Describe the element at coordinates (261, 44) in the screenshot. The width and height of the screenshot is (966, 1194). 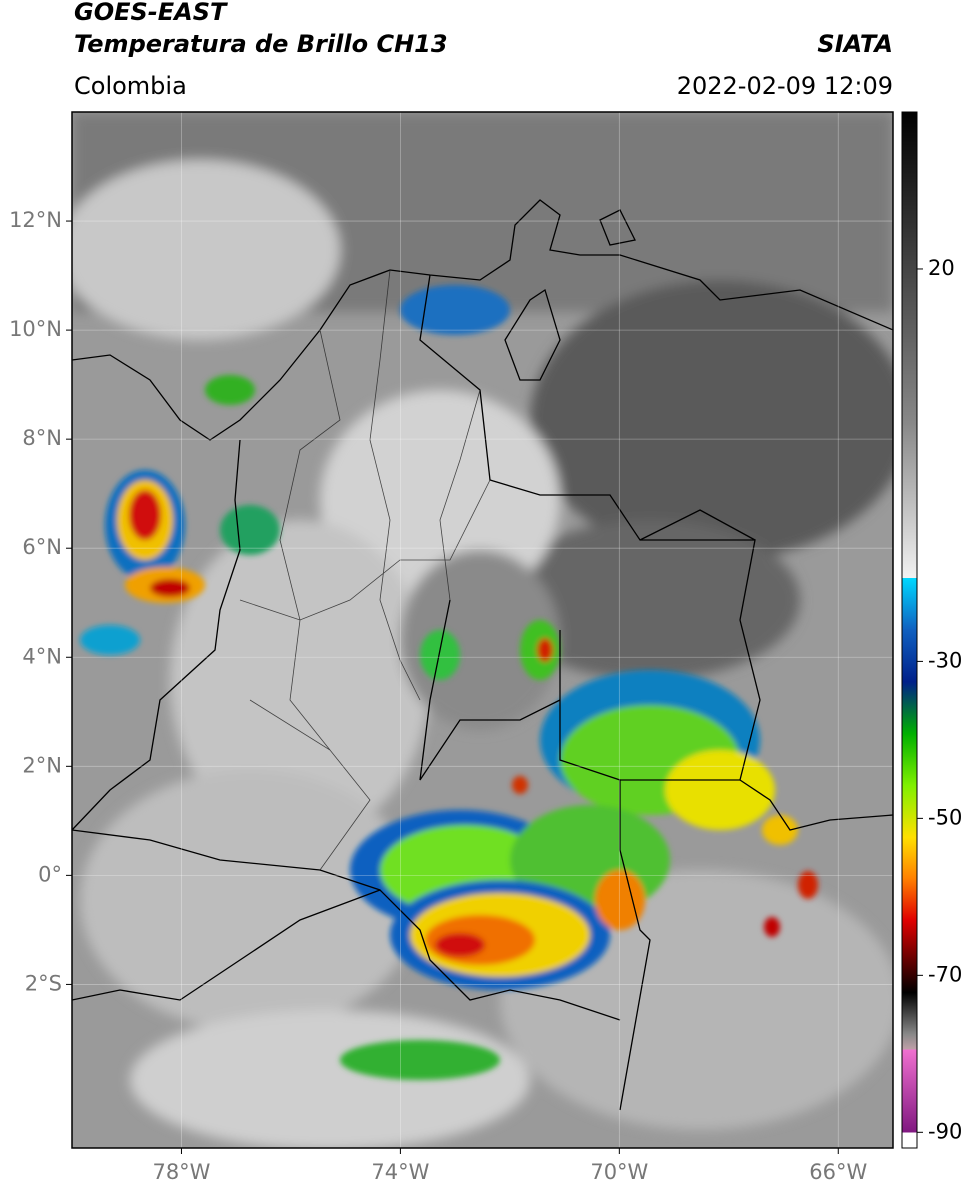
I see `subtitle: Temperatura de Brillo CH13` at that location.